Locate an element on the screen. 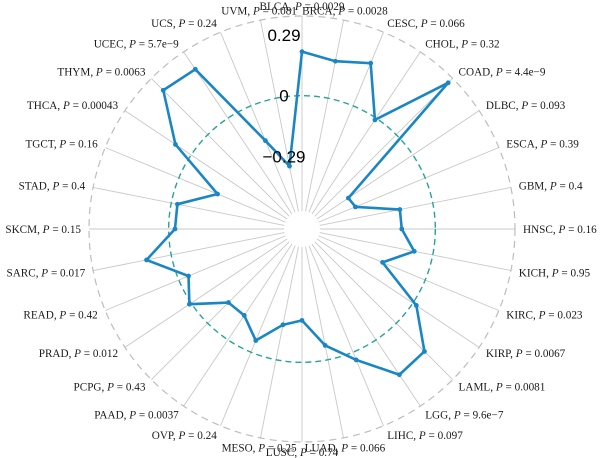  label-category: ESCA is located at coordinates (520, 145).